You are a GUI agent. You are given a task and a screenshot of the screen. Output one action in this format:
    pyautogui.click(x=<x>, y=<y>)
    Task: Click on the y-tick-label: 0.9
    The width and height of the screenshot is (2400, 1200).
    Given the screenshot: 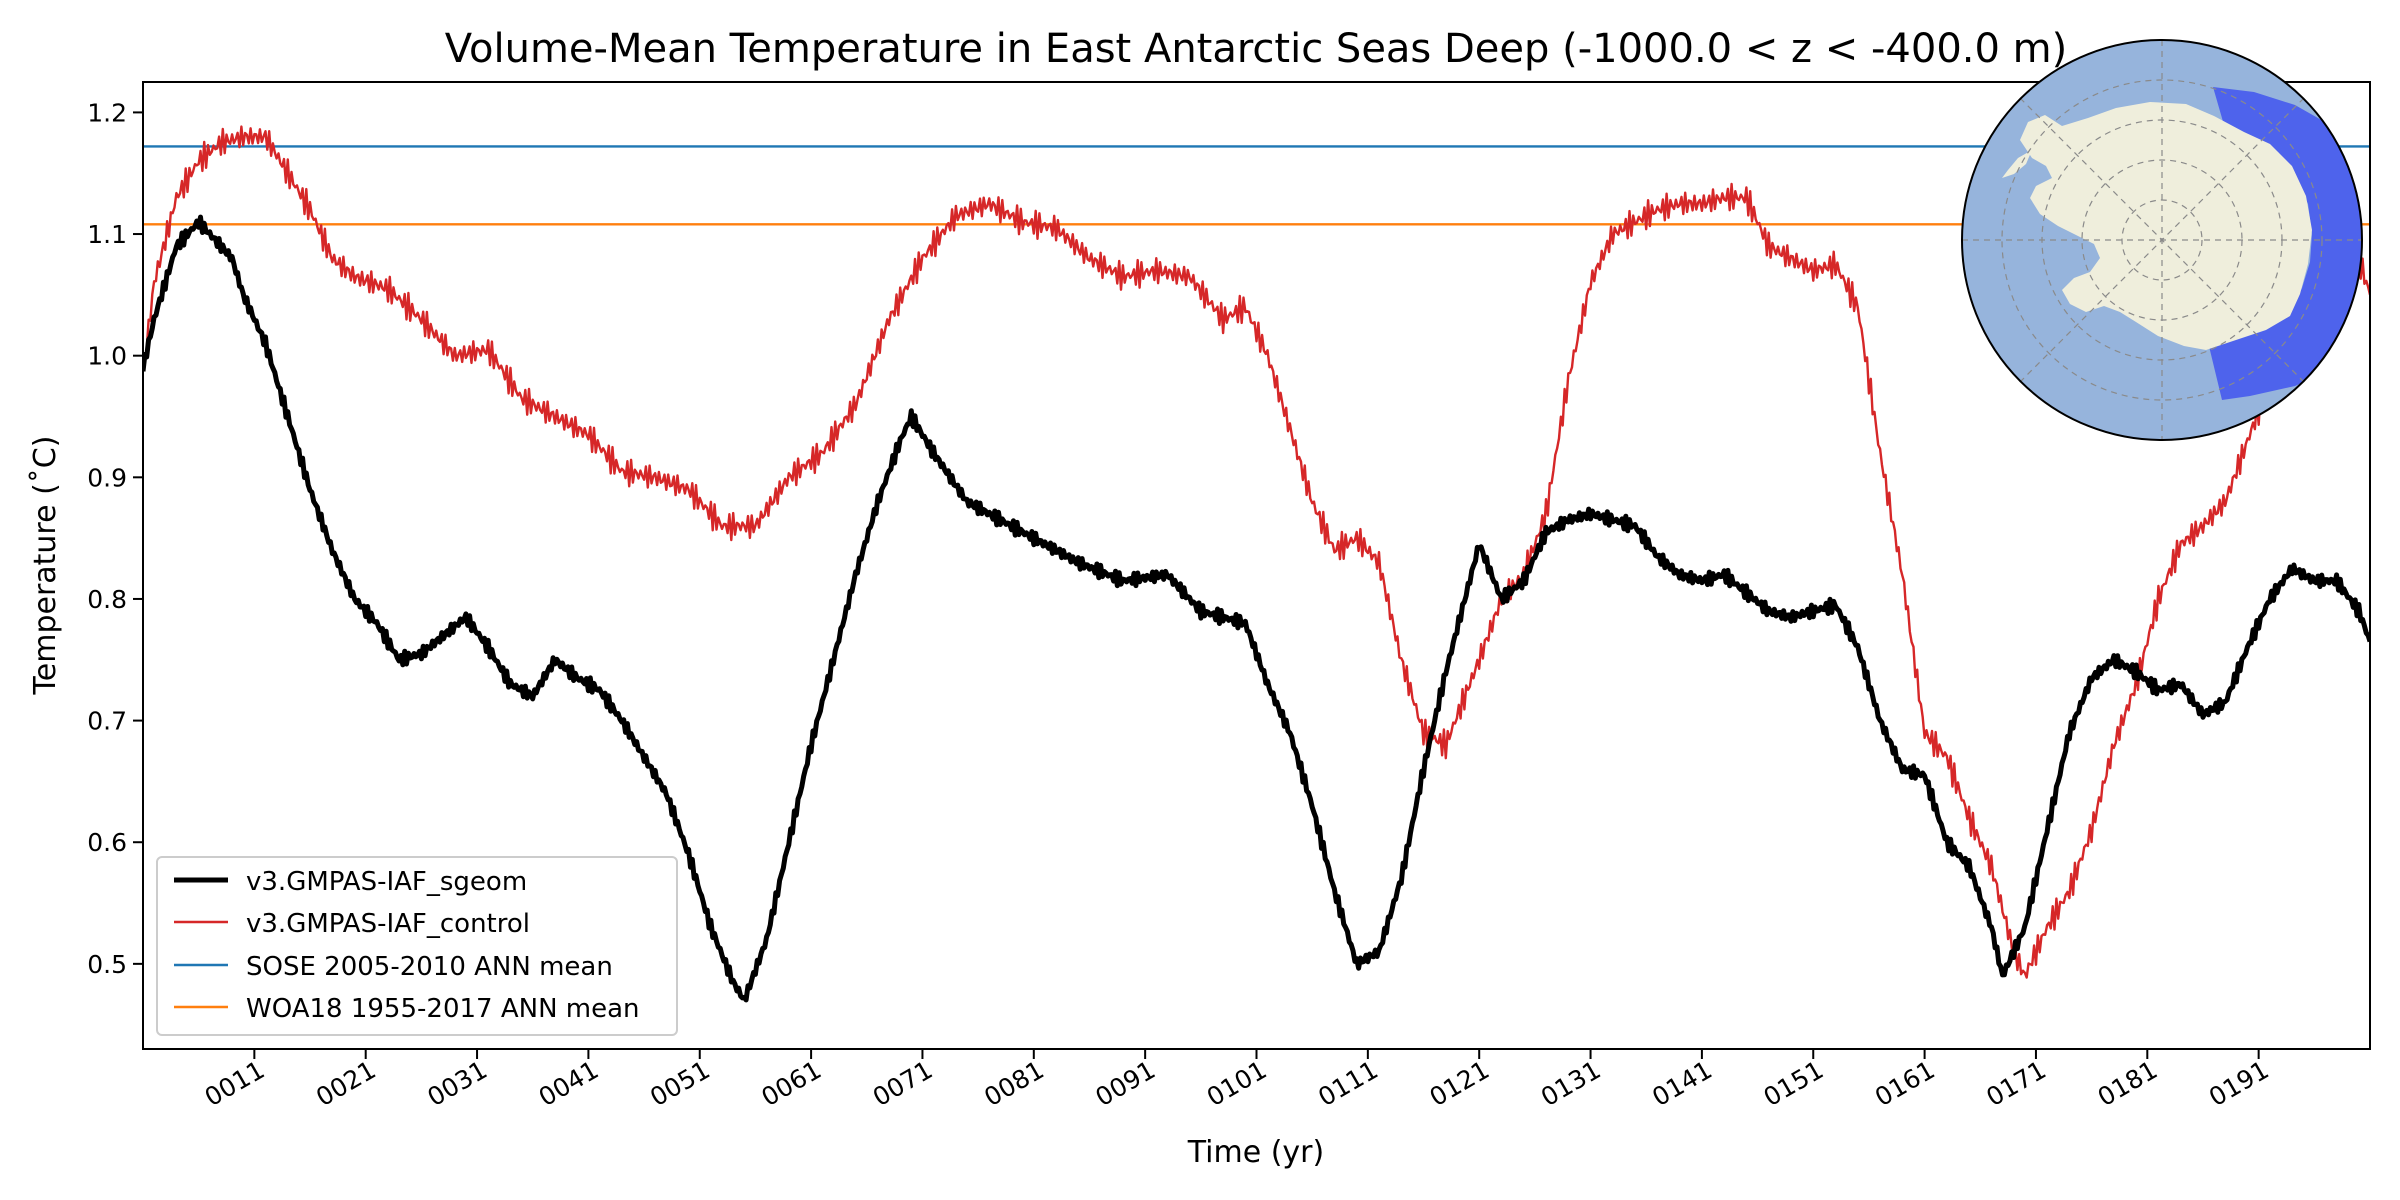 What is the action you would take?
    pyautogui.click(x=107, y=477)
    